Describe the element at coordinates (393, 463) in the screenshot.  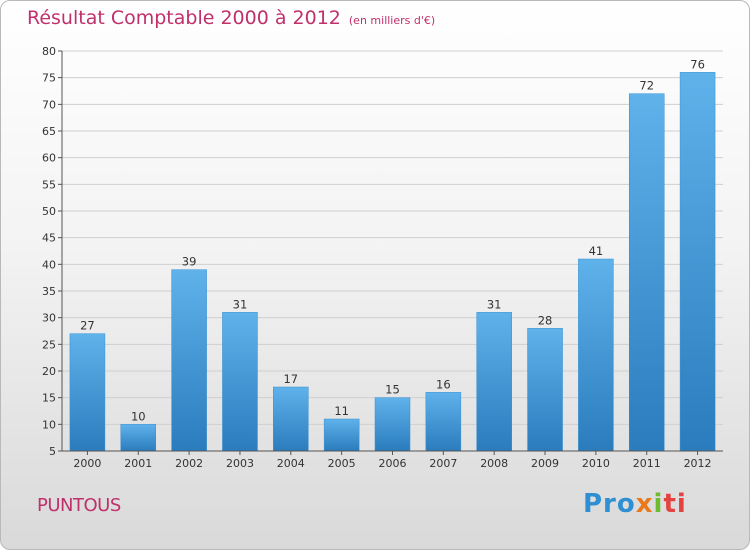
I see `x-tick-label: 2006` at that location.